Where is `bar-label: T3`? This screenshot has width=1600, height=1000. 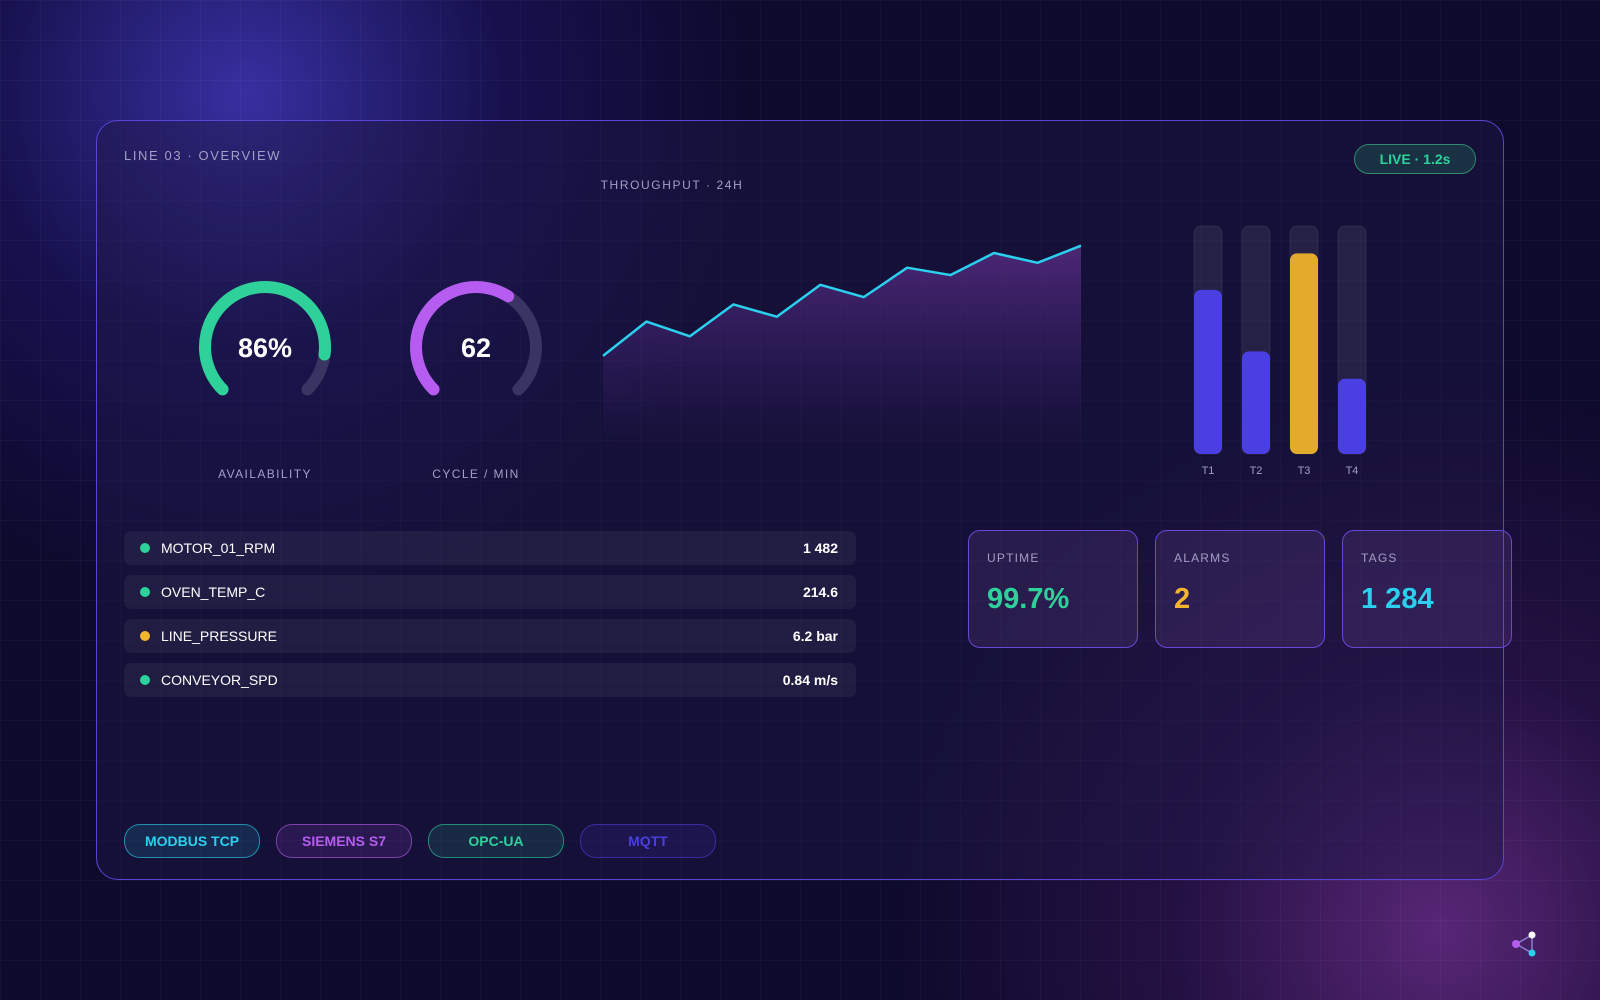 bar-label: T3 is located at coordinates (1304, 471).